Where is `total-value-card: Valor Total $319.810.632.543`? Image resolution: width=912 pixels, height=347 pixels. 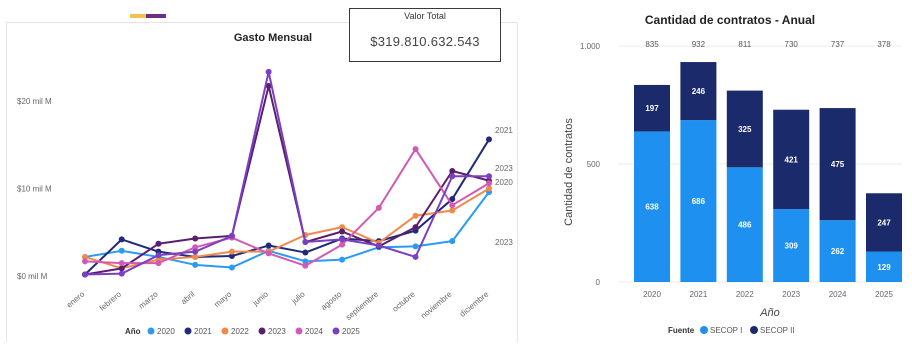
total-value-card: Valor Total $319.810.632.543 is located at coordinates (425, 35).